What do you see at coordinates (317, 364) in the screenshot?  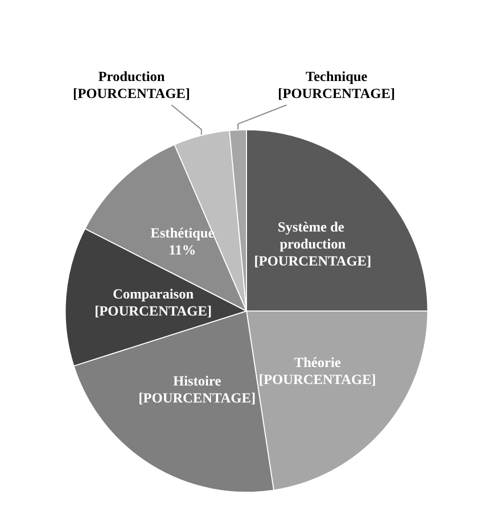 I see `slice-label: Théorie` at bounding box center [317, 364].